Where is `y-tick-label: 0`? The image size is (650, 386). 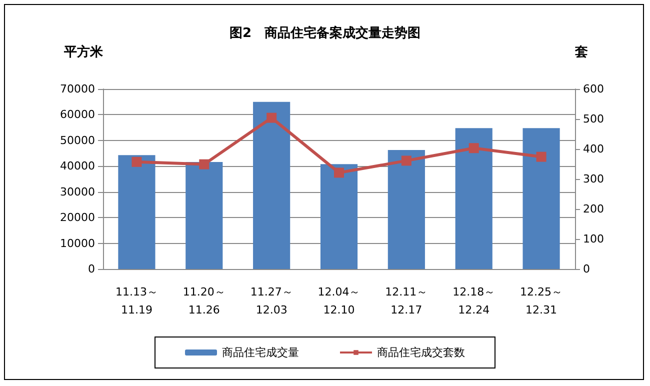 y-tick-label: 0 is located at coordinates (91, 269).